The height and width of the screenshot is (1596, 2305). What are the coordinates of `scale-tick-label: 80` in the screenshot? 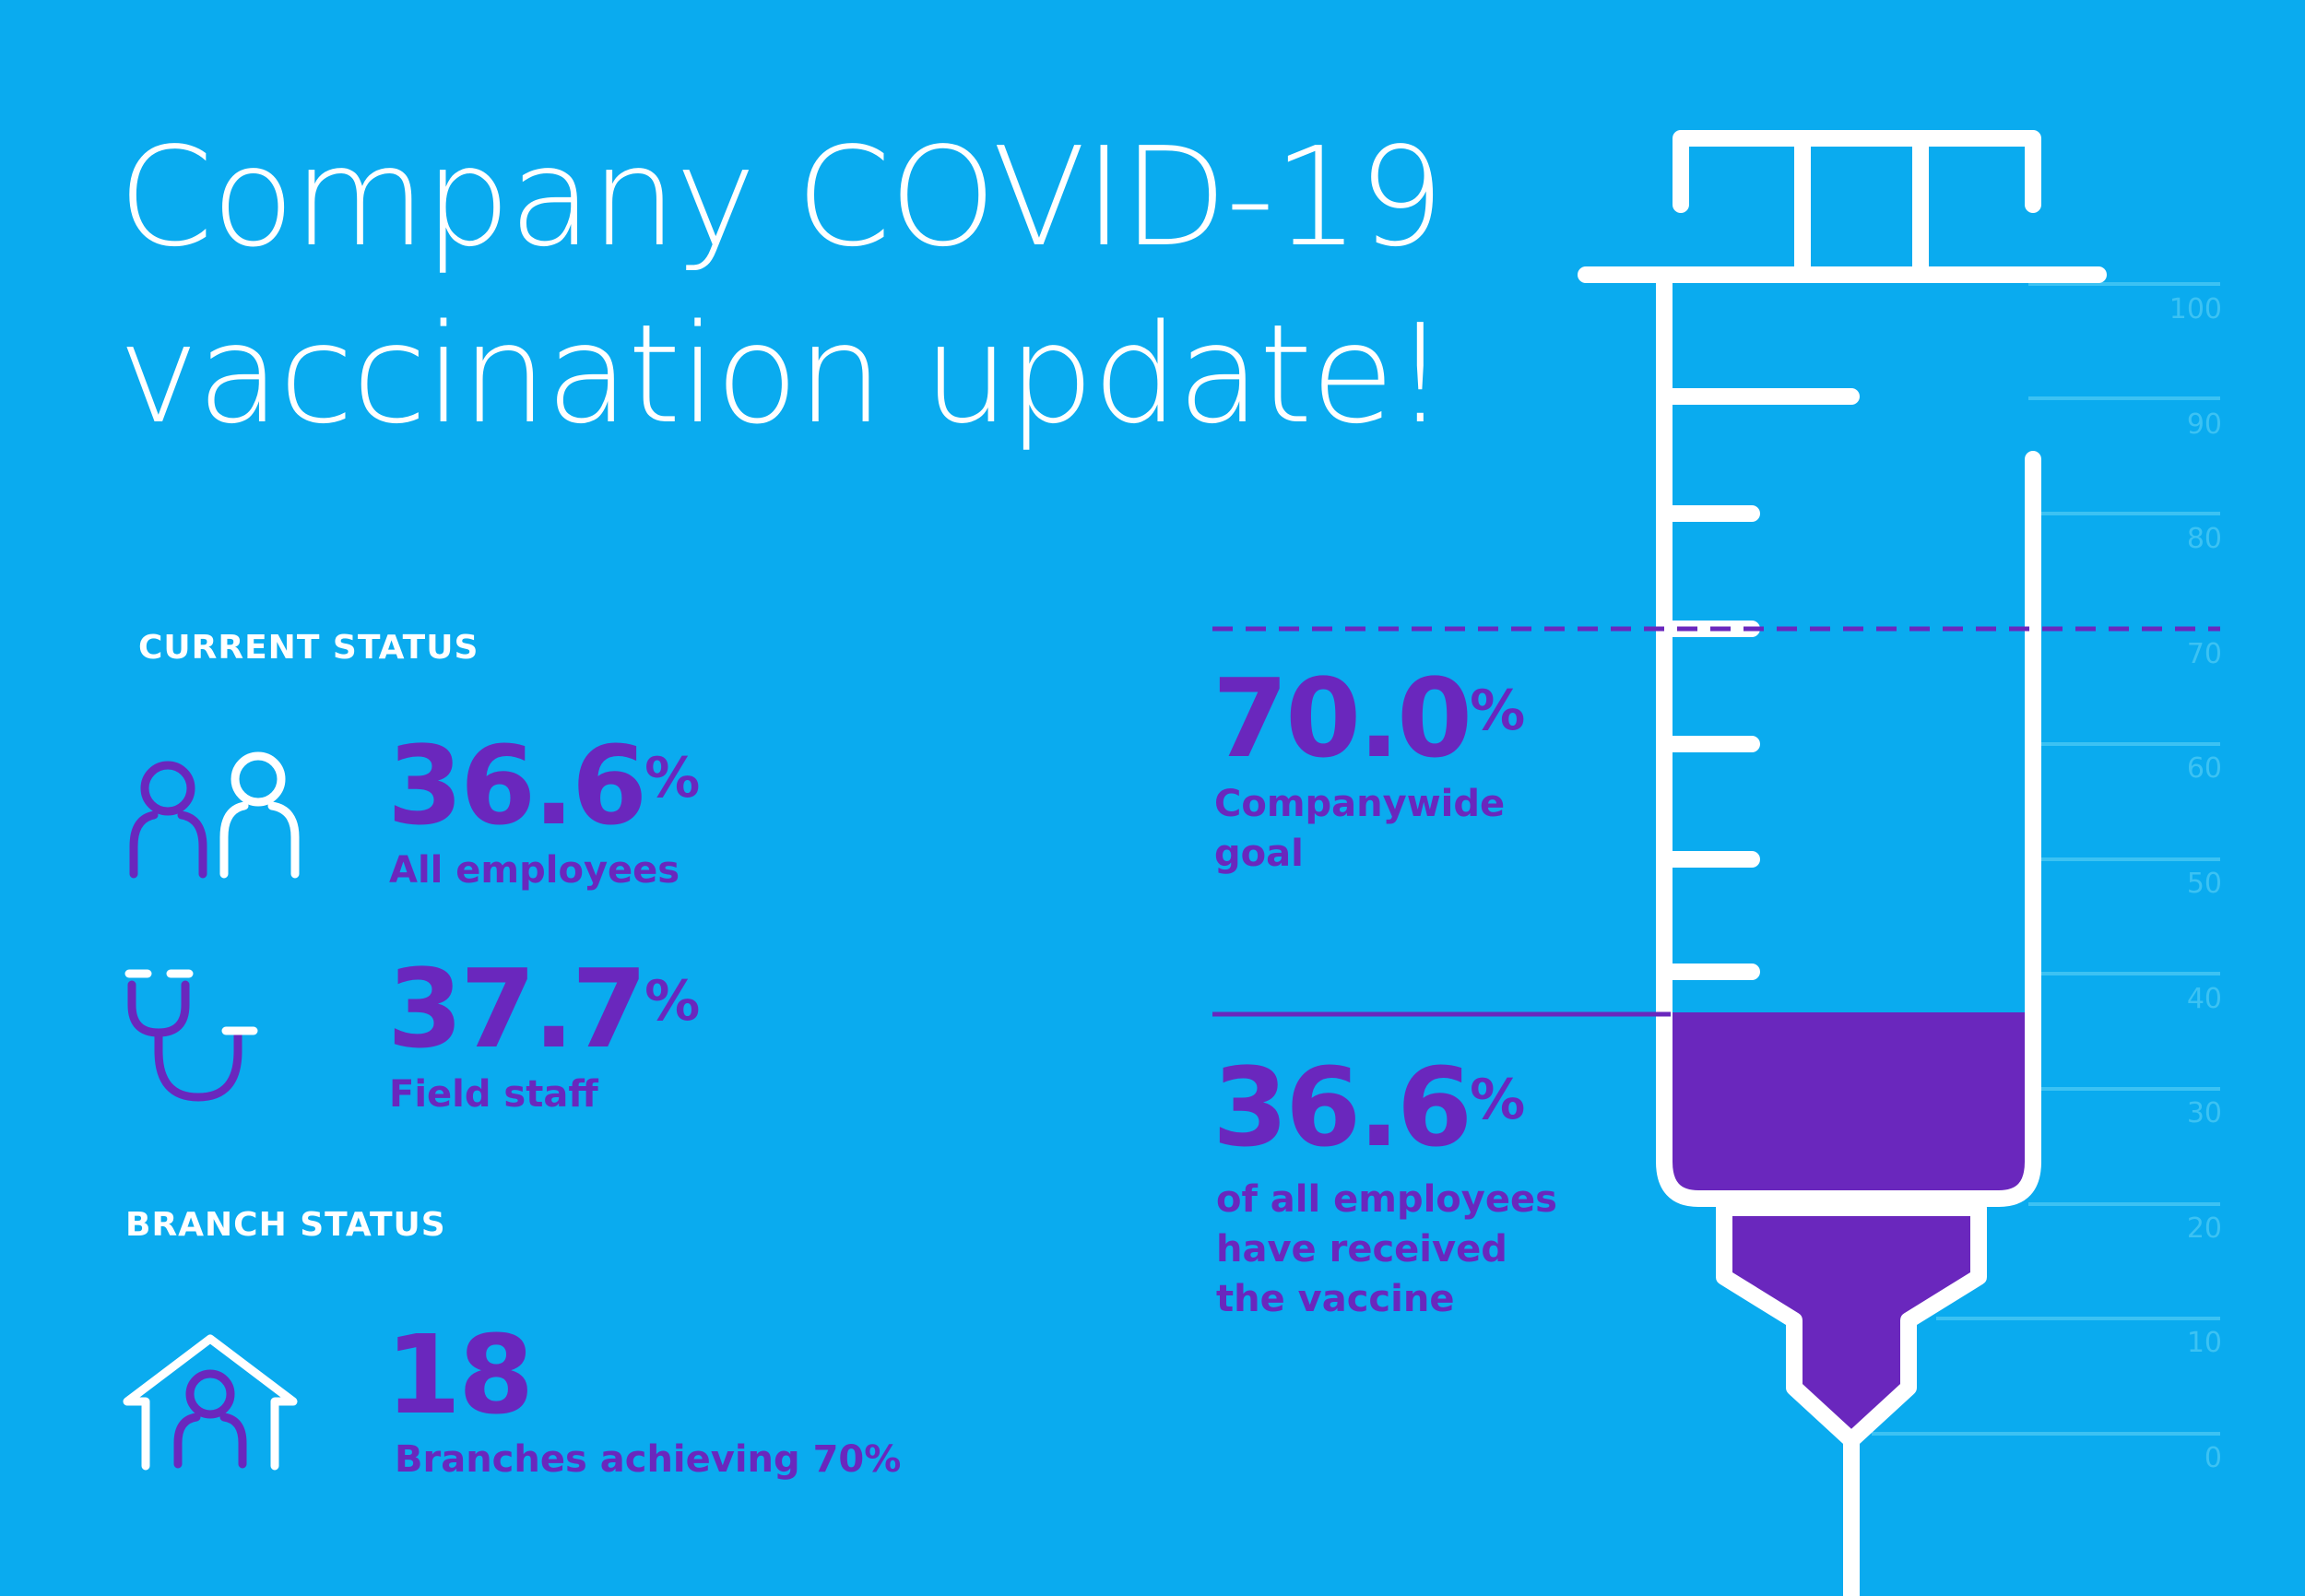 It's located at (2204, 539).